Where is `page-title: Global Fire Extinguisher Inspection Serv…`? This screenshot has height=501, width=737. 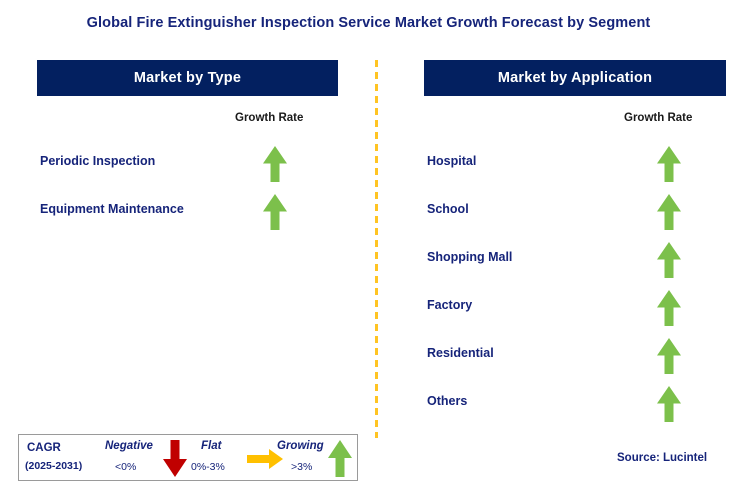 page-title: Global Fire Extinguisher Inspection Serv… is located at coordinates (368, 23).